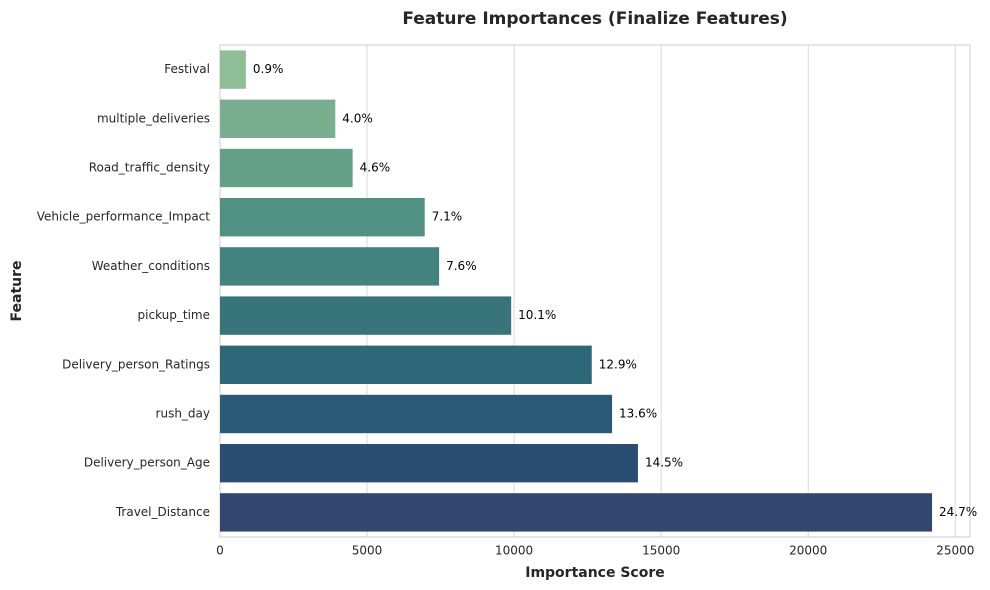 The height and width of the screenshot is (590, 990). Describe the element at coordinates (514, 551) in the screenshot. I see `x-tick-label: 10000` at that location.